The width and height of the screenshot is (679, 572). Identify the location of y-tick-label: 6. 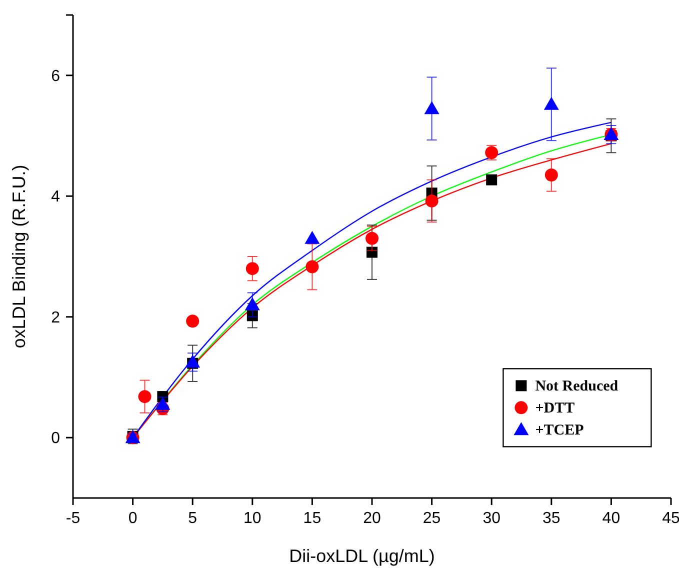
(55, 76).